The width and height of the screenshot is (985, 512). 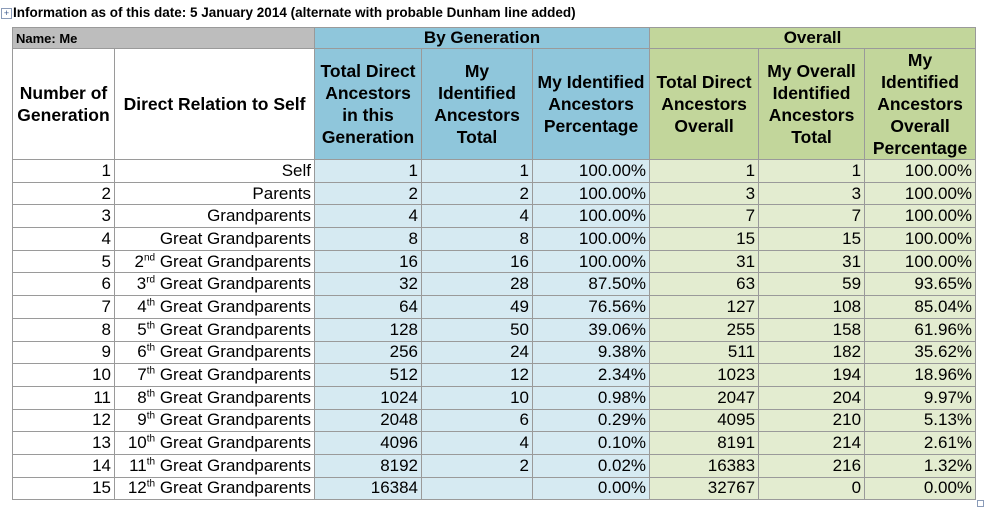 What do you see at coordinates (477, 216) in the screenshot?
I see `cell-identified-total: 4` at bounding box center [477, 216].